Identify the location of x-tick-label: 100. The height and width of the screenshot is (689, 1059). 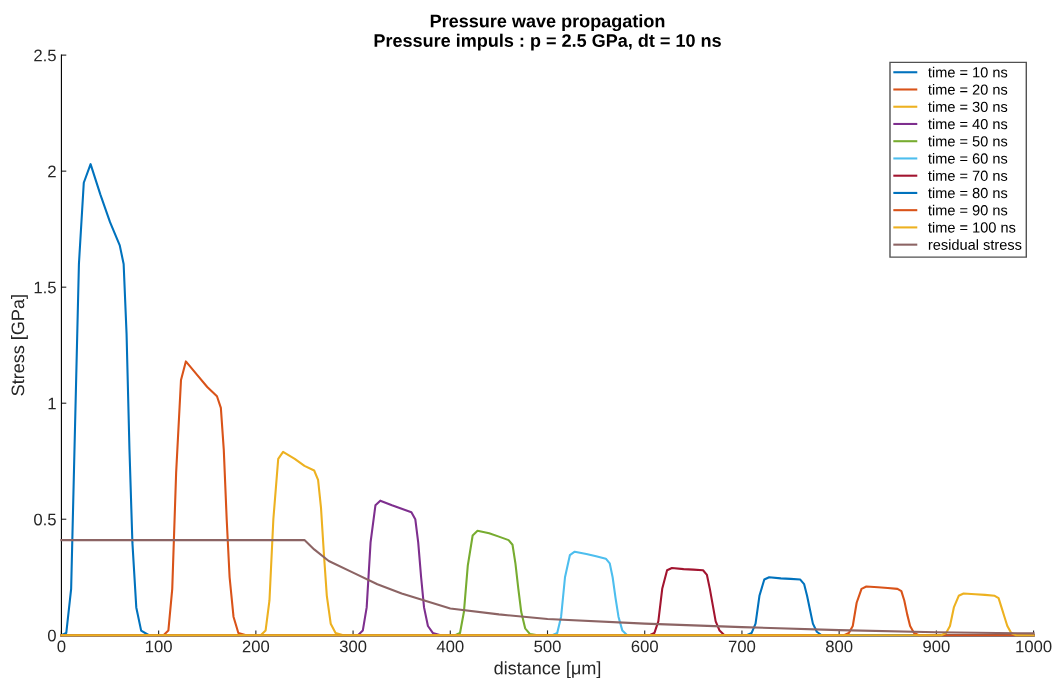
(159, 646).